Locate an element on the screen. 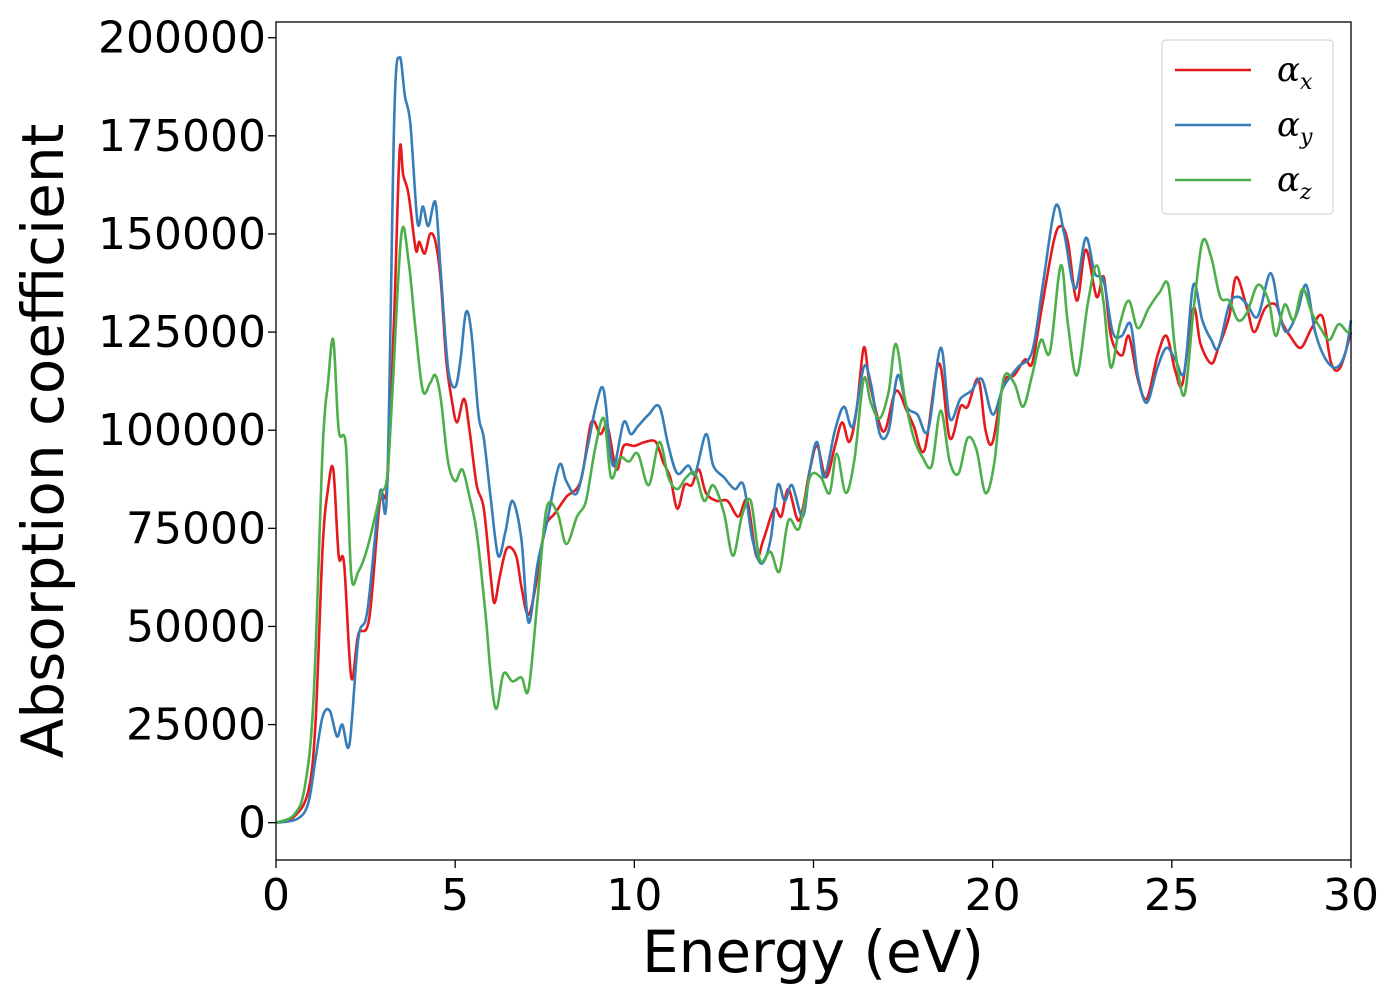 The height and width of the screenshot is (1000, 1400). y-tick-label: 75000 is located at coordinates (196, 528).